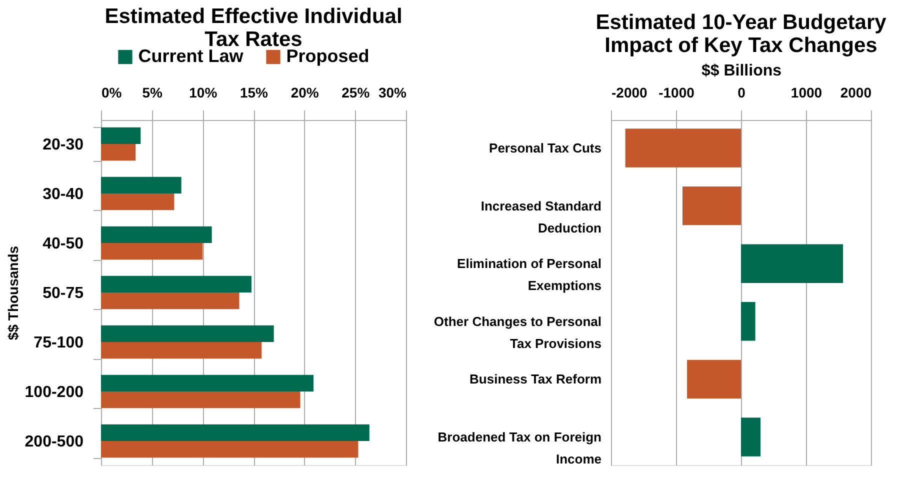  I want to click on x-tick-label: 1000, so click(806, 92).